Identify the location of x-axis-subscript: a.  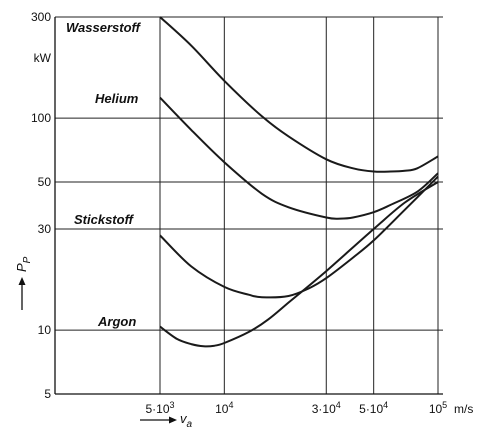
(190, 424).